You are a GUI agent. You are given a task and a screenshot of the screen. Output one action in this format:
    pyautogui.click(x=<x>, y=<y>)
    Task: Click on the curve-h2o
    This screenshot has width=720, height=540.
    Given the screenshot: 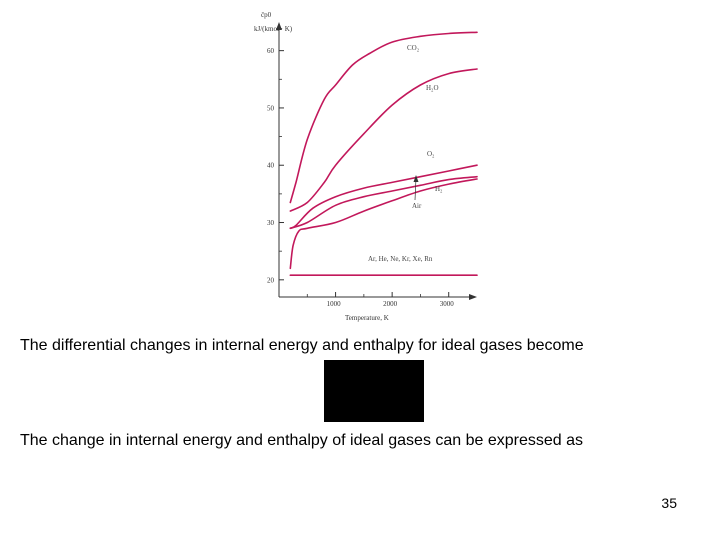 What is the action you would take?
    pyautogui.click(x=383, y=140)
    